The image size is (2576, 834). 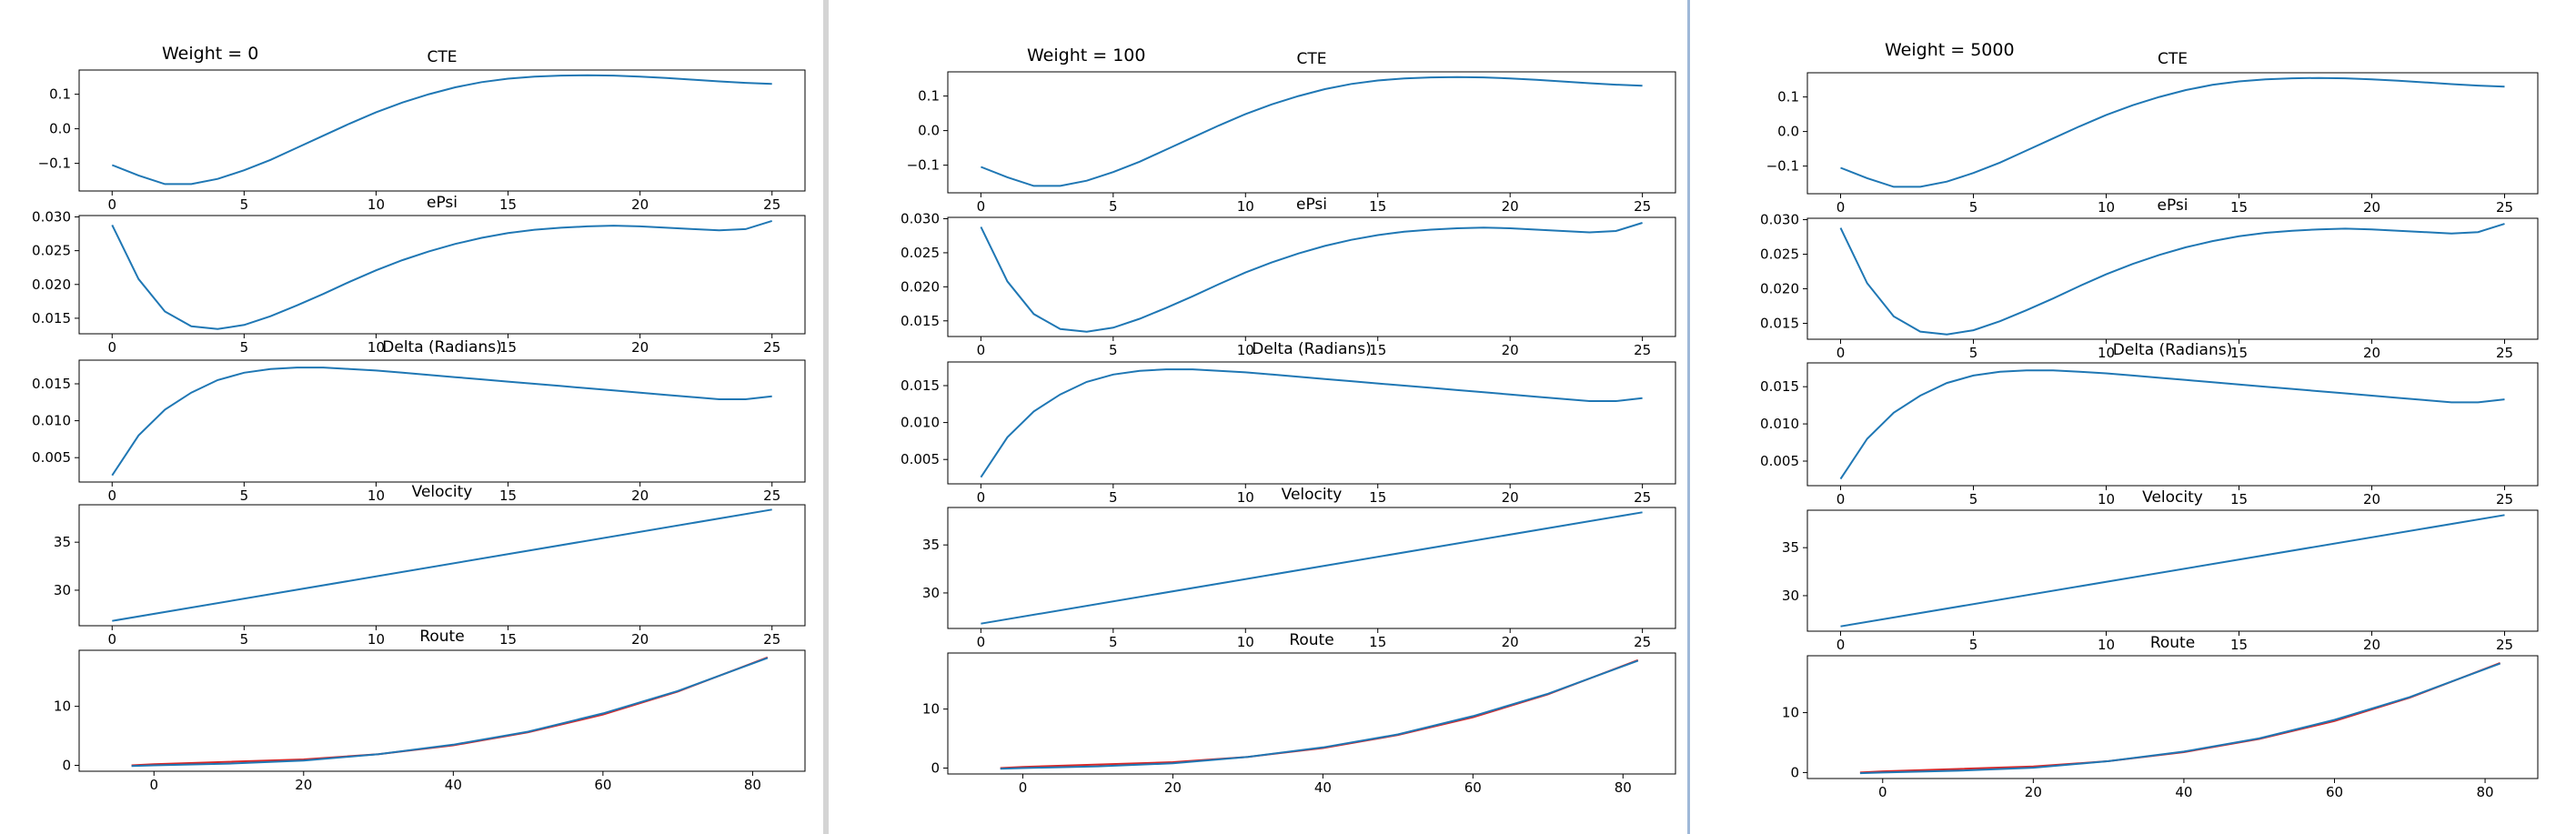 I want to click on window-divider-left, so click(x=826, y=417).